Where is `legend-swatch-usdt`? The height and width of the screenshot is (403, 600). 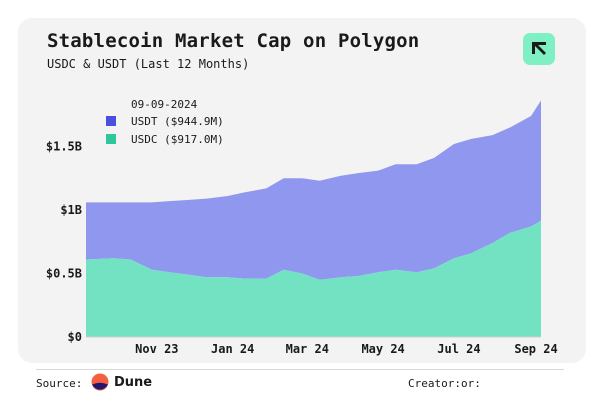 legend-swatch-usdt is located at coordinates (111, 121).